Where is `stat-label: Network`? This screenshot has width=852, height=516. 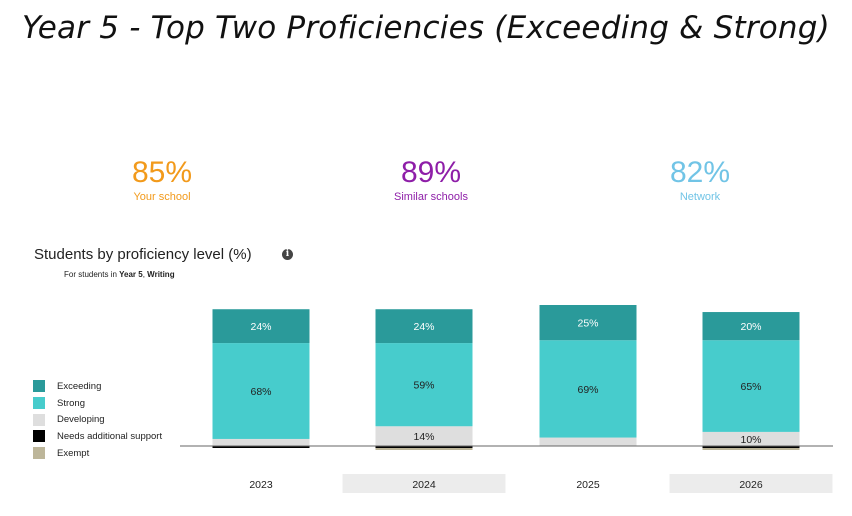 stat-label: Network is located at coordinates (700, 197).